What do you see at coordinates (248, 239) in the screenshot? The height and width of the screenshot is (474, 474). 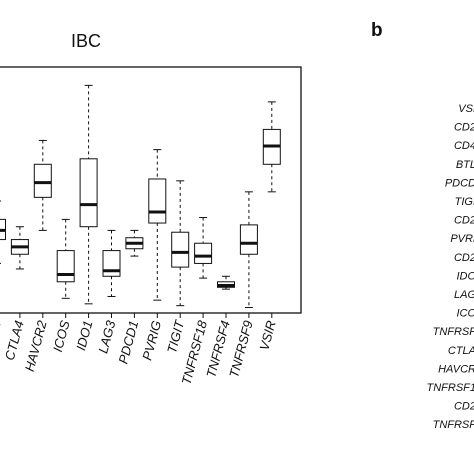 I see `box-iqr-tnfrsf9` at bounding box center [248, 239].